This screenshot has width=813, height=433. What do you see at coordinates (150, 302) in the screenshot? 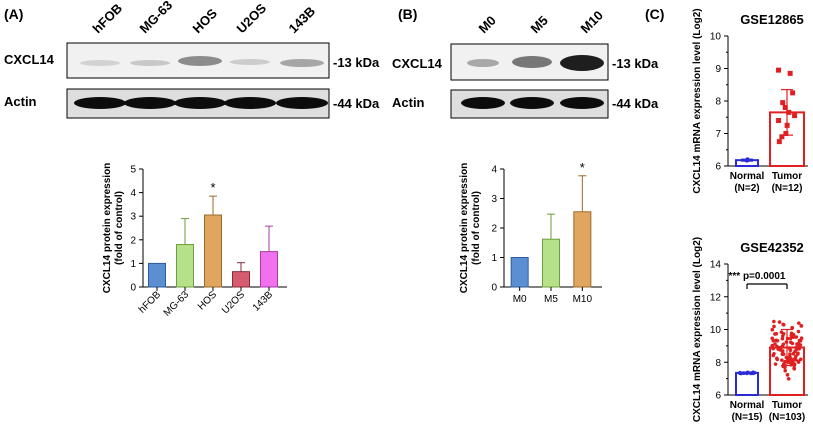
I see `x-tick-label: hFOB` at bounding box center [150, 302].